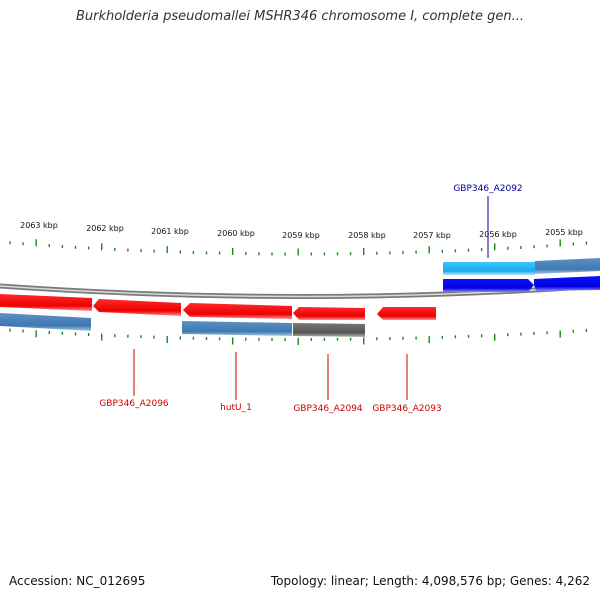 This screenshot has width=600, height=600. Describe the element at coordinates (301, 235) in the screenshot. I see `scale-label-2059: 2059 kbp` at that location.